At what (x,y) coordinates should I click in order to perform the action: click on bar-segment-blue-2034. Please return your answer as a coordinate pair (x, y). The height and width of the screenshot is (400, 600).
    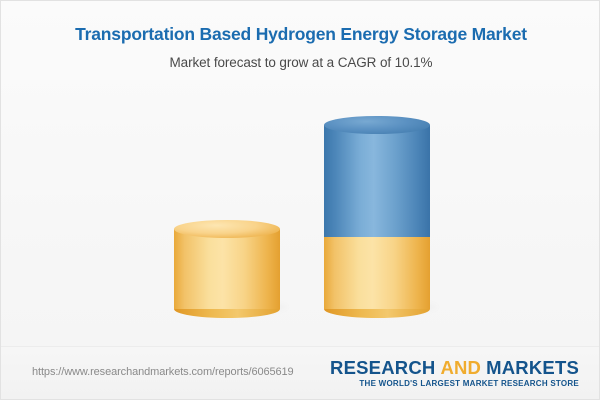
    Looking at the image, I should click on (377, 176).